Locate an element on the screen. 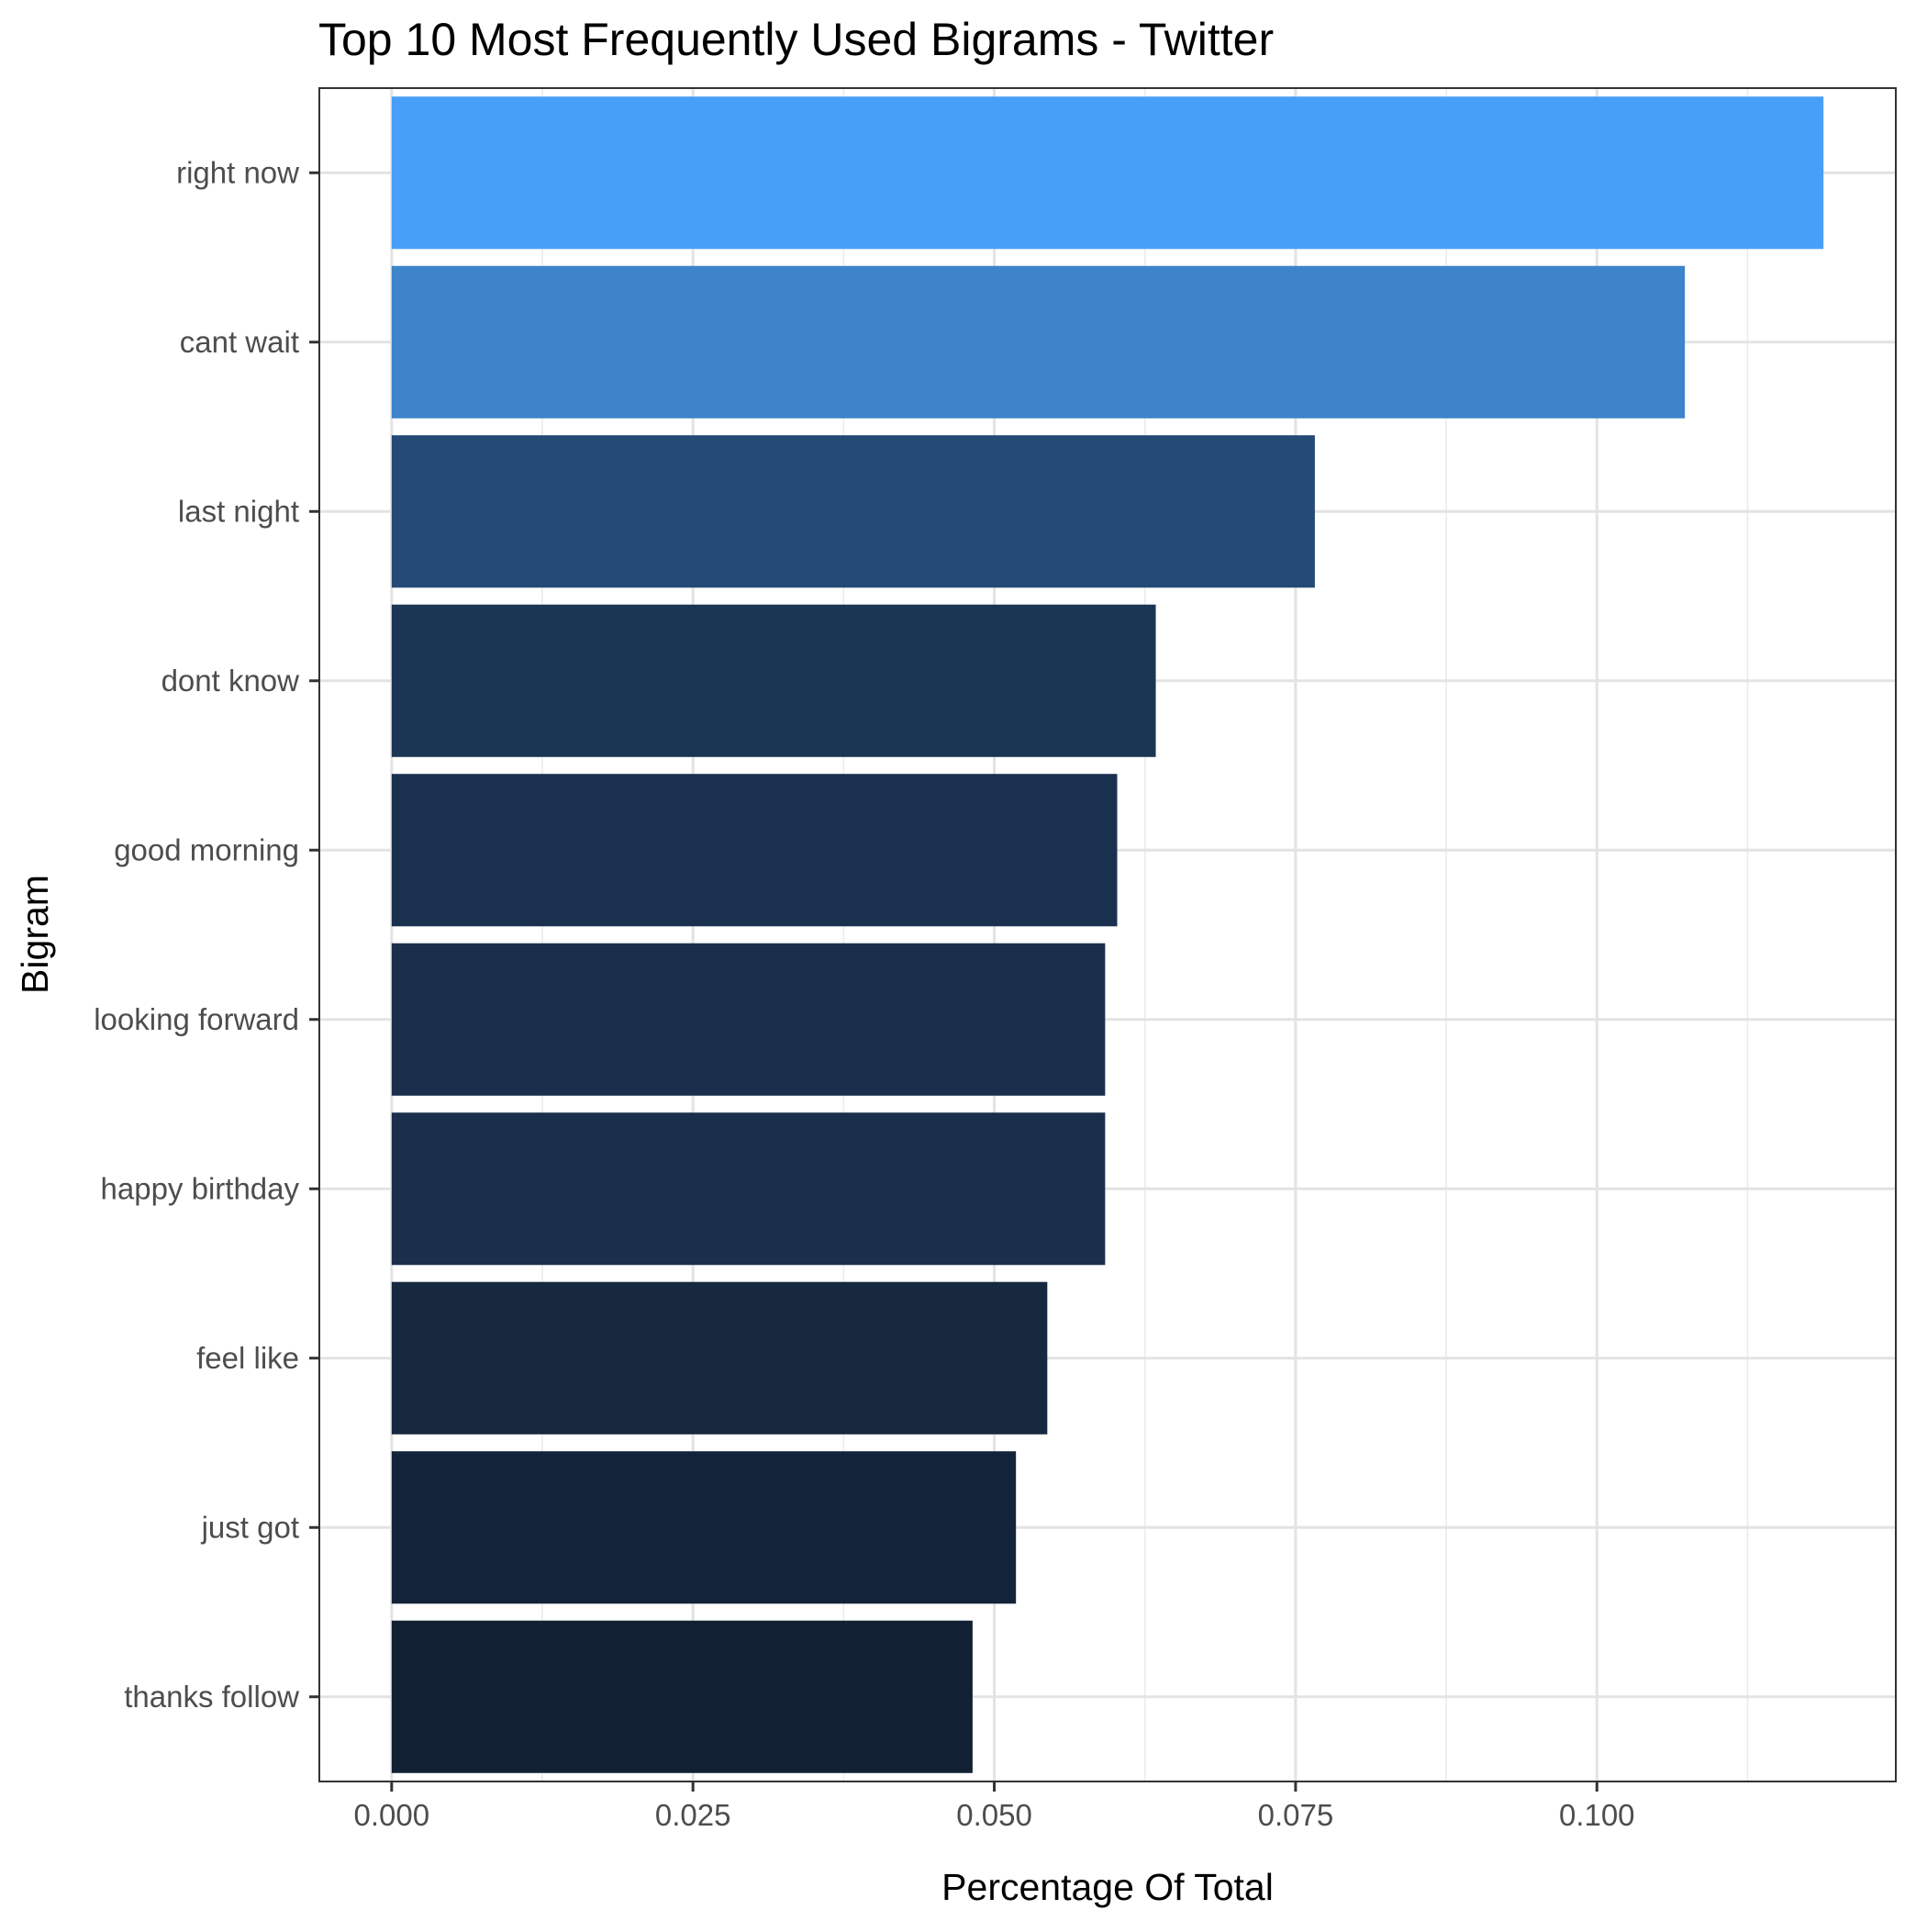 This screenshot has height=1932, width=1927. y-axis-label: Bigram is located at coordinates (35, 934).